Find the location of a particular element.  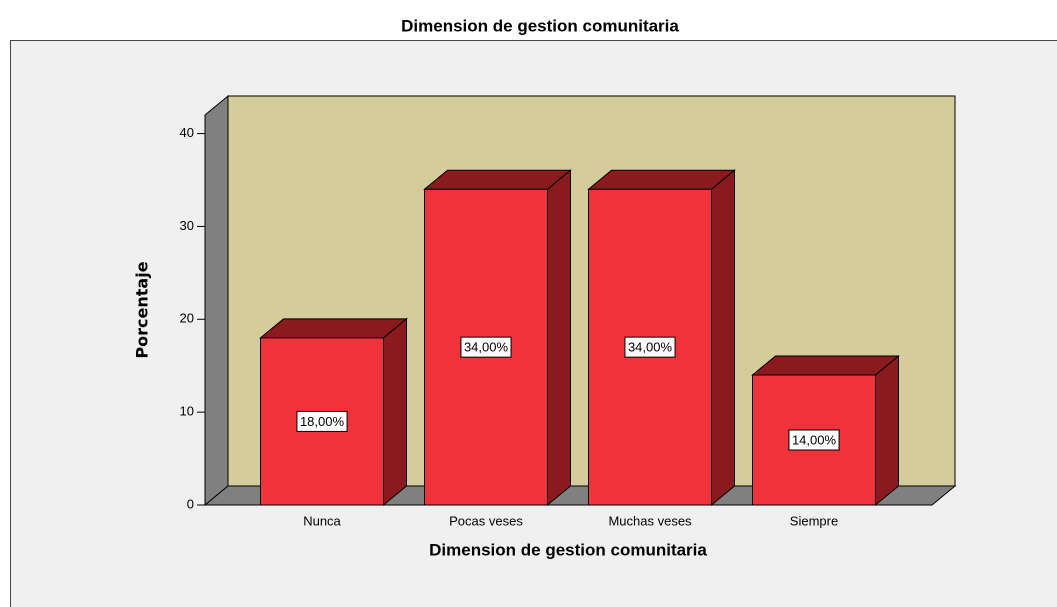

chart-title: Dimension de gestion comunitaria is located at coordinates (540, 25).